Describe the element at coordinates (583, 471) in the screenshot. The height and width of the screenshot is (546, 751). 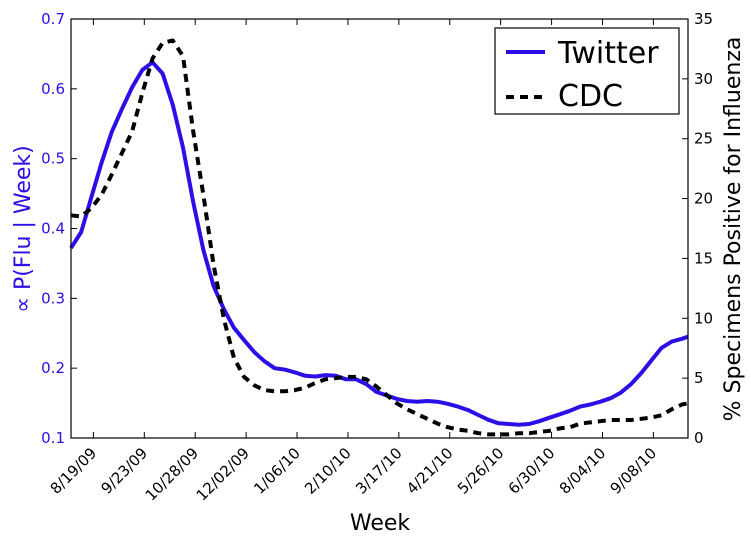
I see `x-tick-label: 8/04/10` at that location.